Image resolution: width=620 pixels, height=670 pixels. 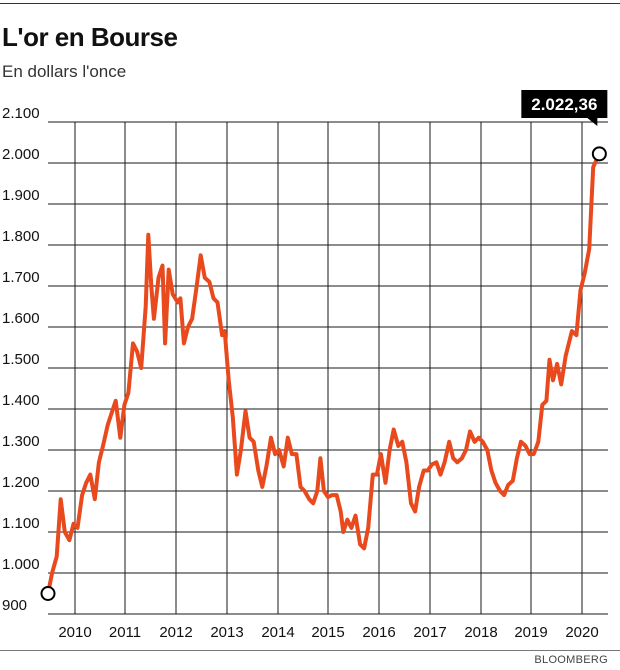 I want to click on x-tick-label: 2018, so click(x=480, y=632).